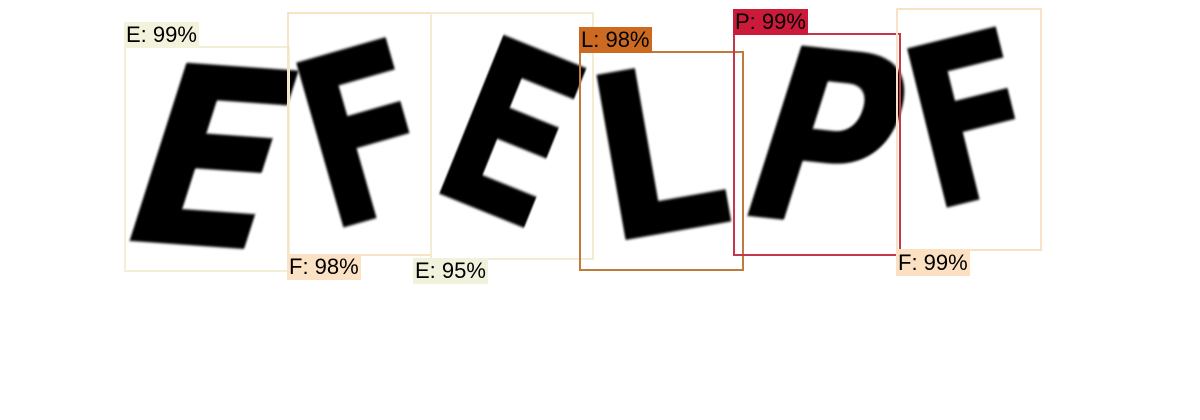  Describe the element at coordinates (770, 22) in the screenshot. I see `detection-label-p-5: P: 99%` at that location.